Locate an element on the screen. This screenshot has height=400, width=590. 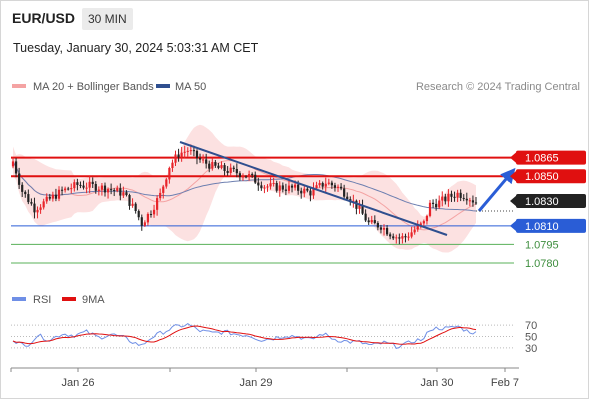
x-tick-label: Jan 30 is located at coordinates (436, 383).